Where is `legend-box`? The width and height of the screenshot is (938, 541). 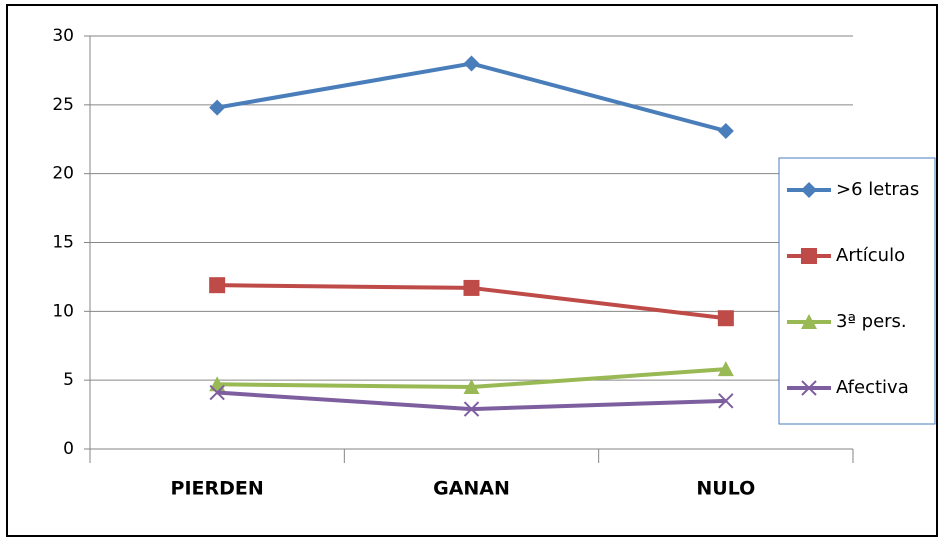 legend-box is located at coordinates (857, 291).